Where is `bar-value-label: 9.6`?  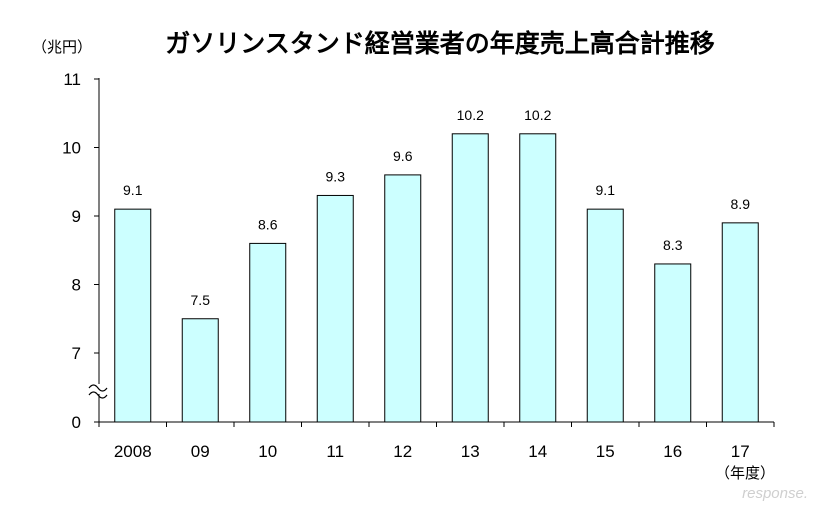 bar-value-label: 9.6 is located at coordinates (403, 156).